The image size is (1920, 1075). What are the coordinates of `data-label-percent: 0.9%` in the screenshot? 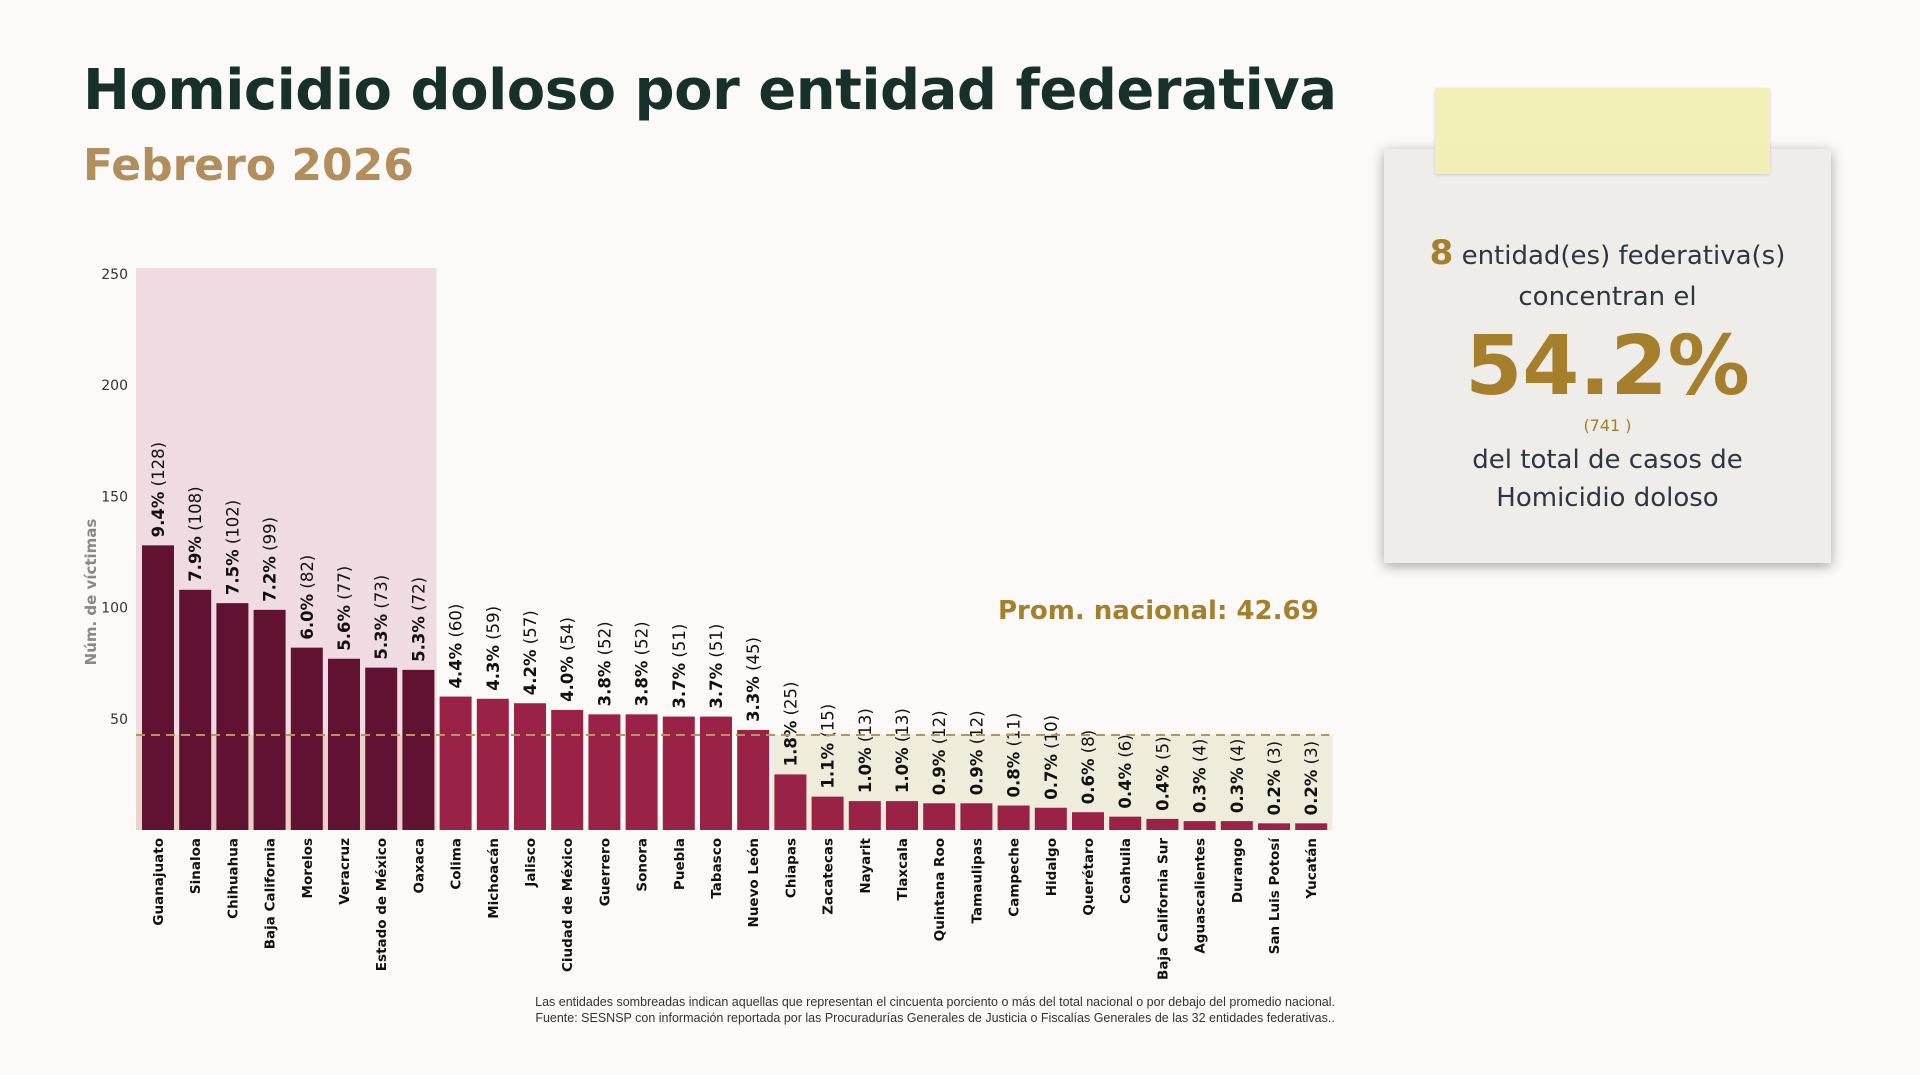 It's located at (939, 772).